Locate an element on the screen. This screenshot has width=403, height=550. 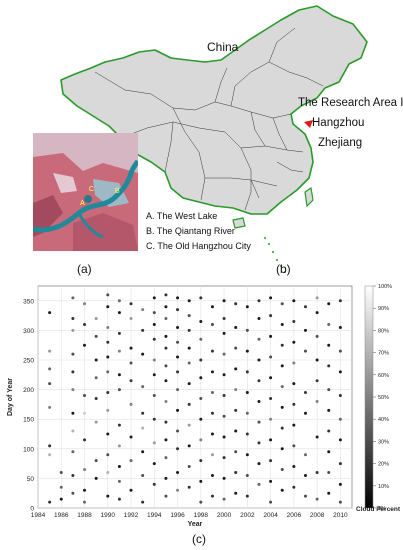
y-tick-label: 200 is located at coordinates (28, 390).